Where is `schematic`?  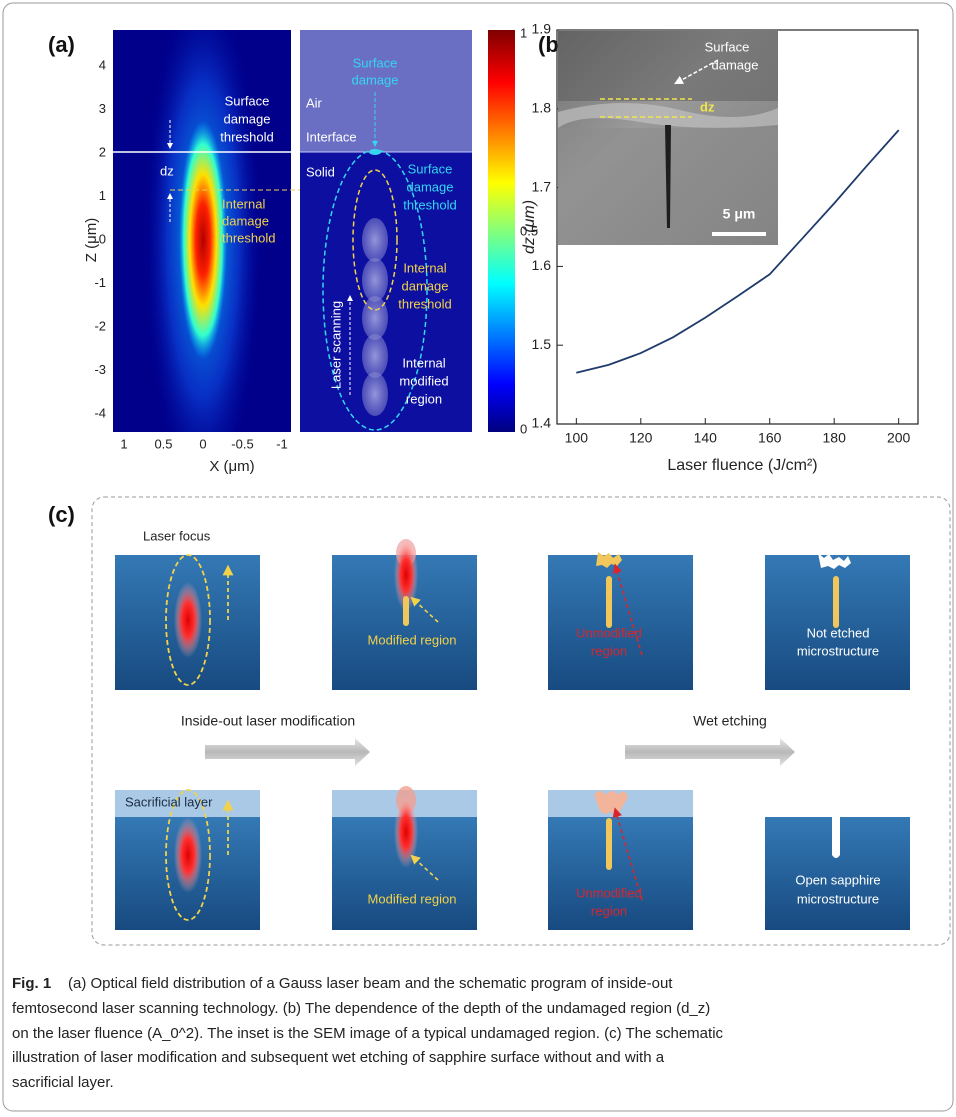 schematic is located at coordinates (386, 231).